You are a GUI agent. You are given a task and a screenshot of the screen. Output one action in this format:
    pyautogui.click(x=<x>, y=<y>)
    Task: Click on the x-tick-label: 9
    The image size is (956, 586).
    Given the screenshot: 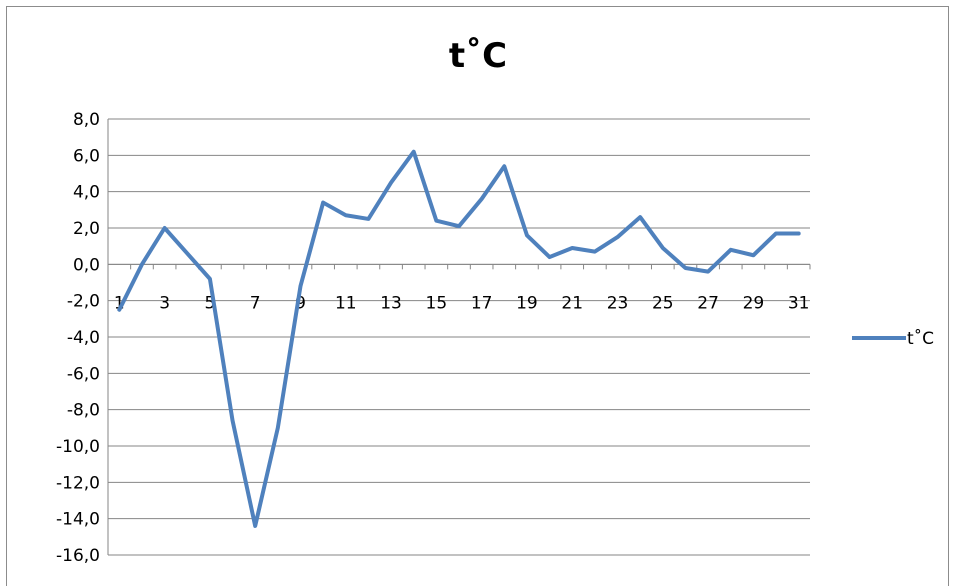 What is the action you would take?
    pyautogui.click(x=300, y=303)
    